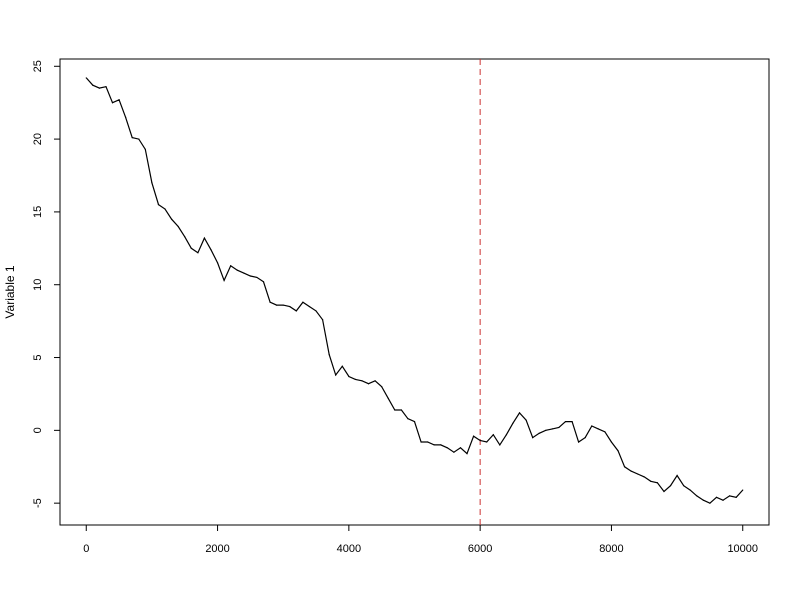 The height and width of the screenshot is (600, 800). I want to click on y-axis-label: Variable 1, so click(10, 291).